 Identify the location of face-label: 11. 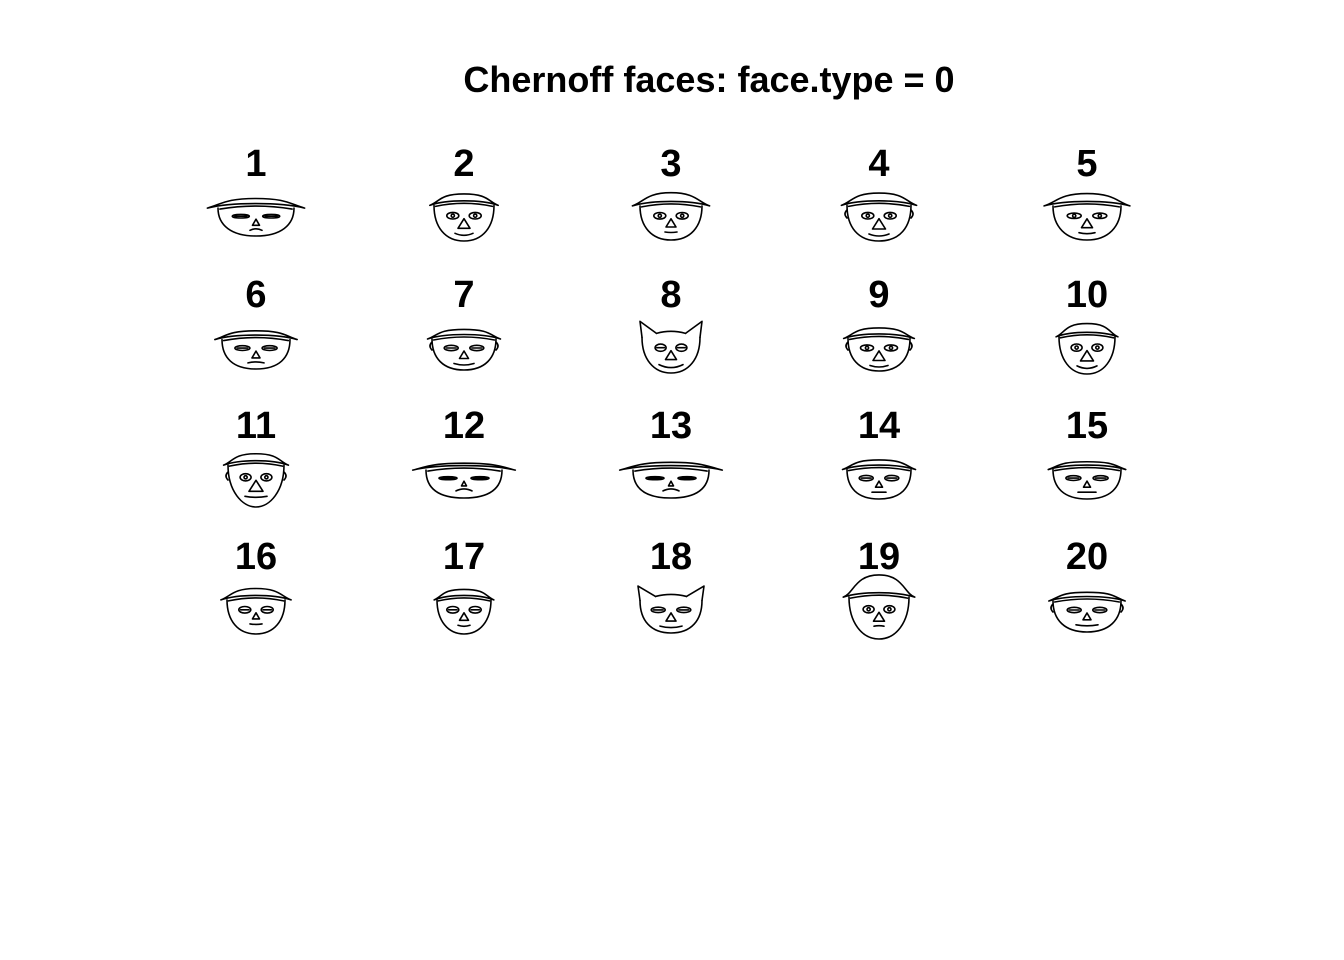
(256, 426).